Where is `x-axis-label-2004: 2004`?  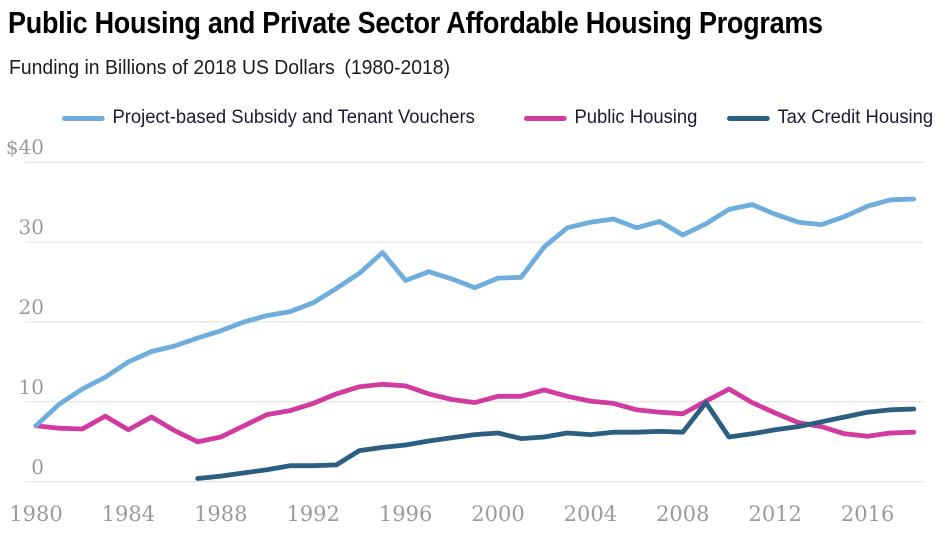 x-axis-label-2004: 2004 is located at coordinates (590, 514).